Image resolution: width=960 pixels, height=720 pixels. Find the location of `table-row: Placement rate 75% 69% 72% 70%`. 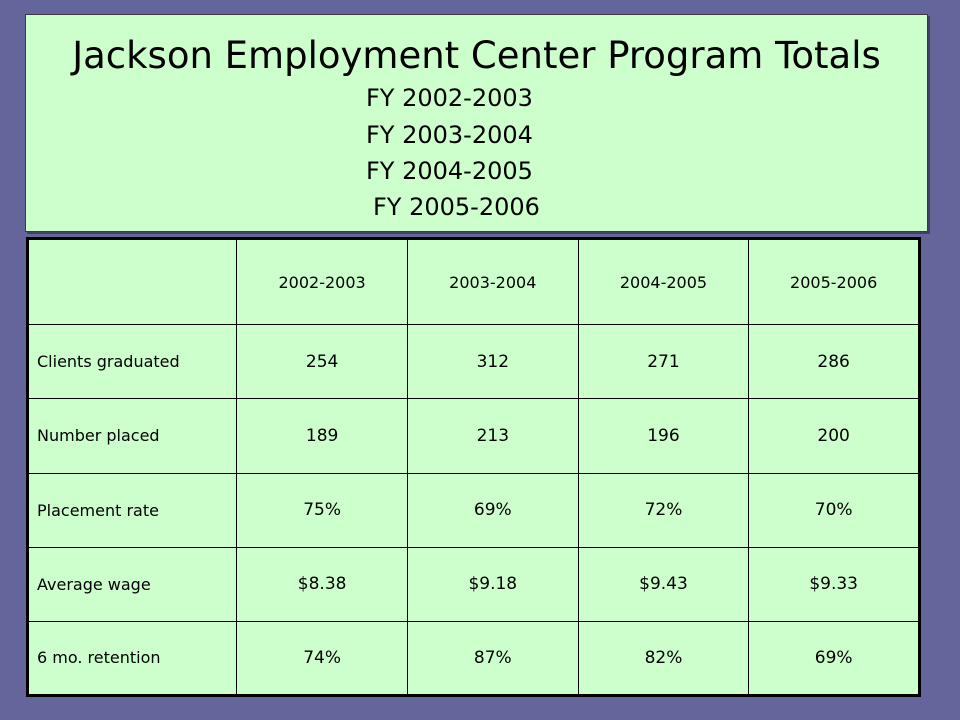

table-row: Placement rate 75% 69% 72% 70% is located at coordinates (473, 510).